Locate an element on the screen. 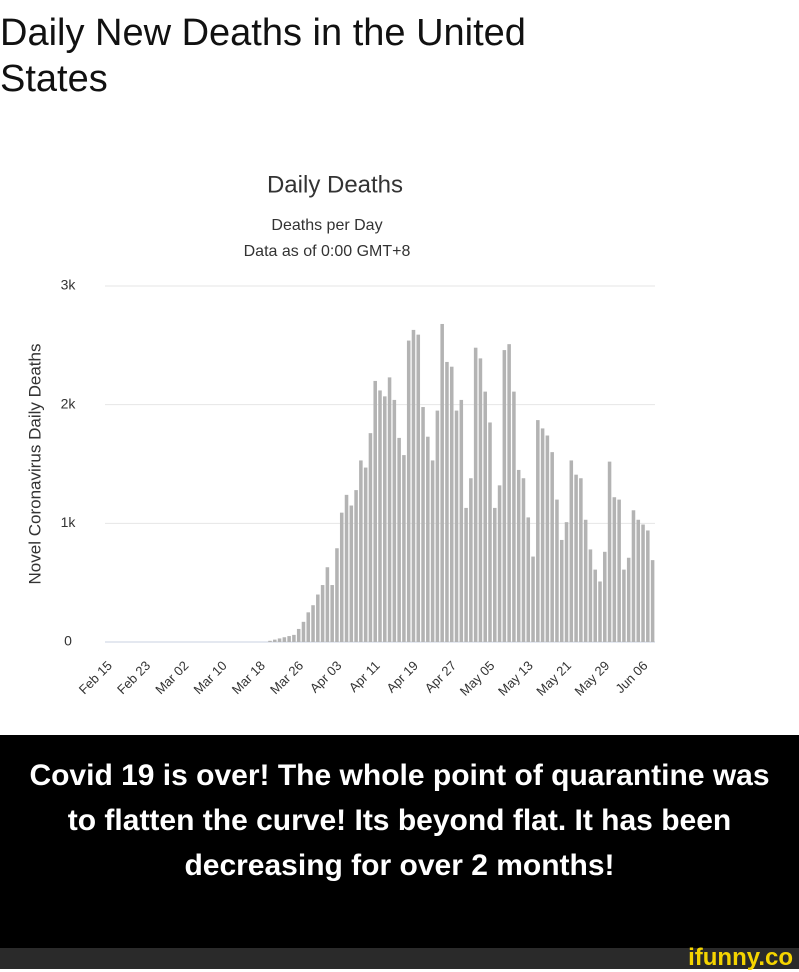 This screenshot has width=799, height=972. watermark-strip: ifunny.co is located at coordinates (399, 957).